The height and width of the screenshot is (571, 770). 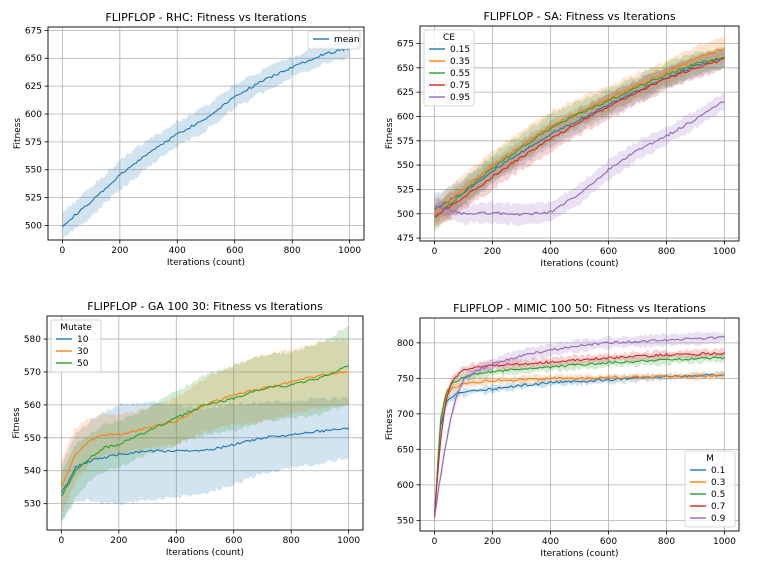 I want to click on legend-entry: 10, so click(x=83, y=340).